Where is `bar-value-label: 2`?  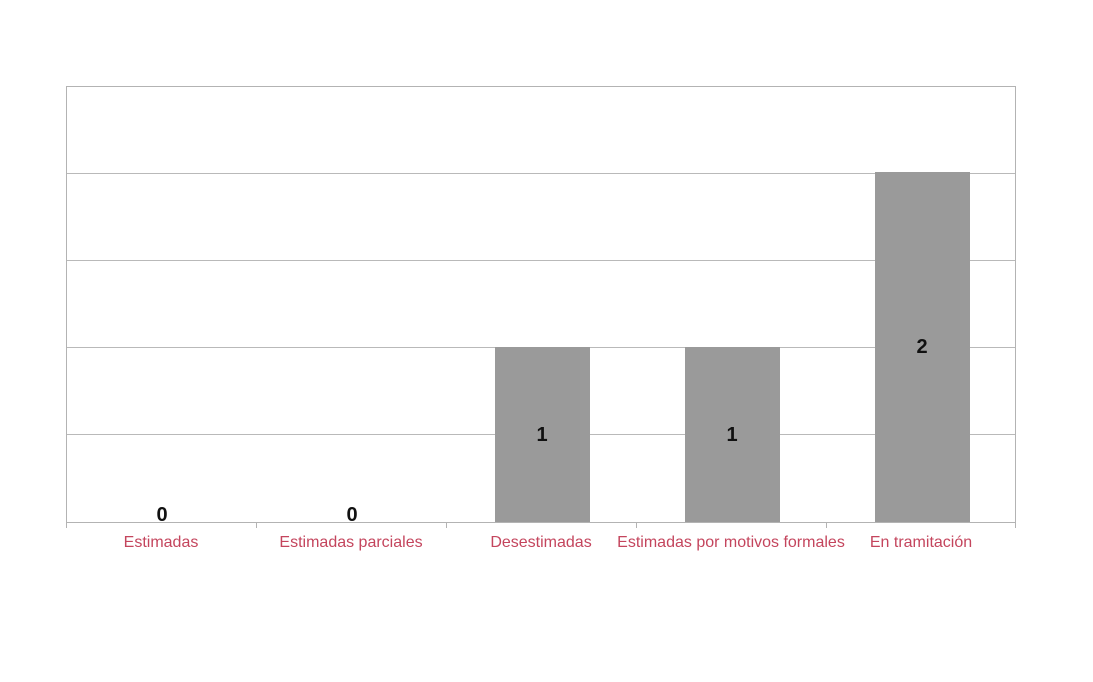 bar-value-label: 2 is located at coordinates (922, 347).